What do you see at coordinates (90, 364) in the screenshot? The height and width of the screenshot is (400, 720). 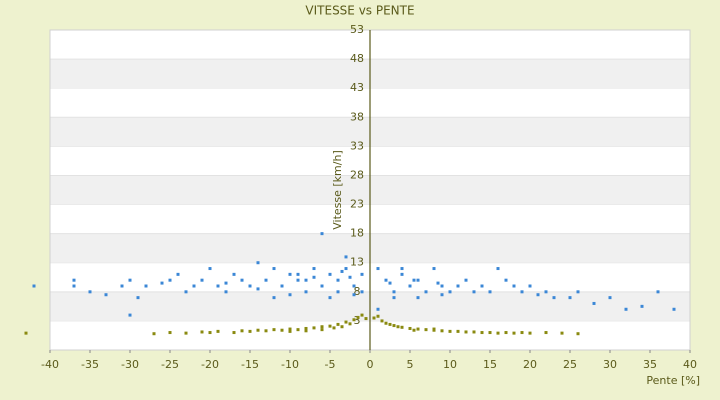 I see `x-tick-label: -35` at bounding box center [90, 364].